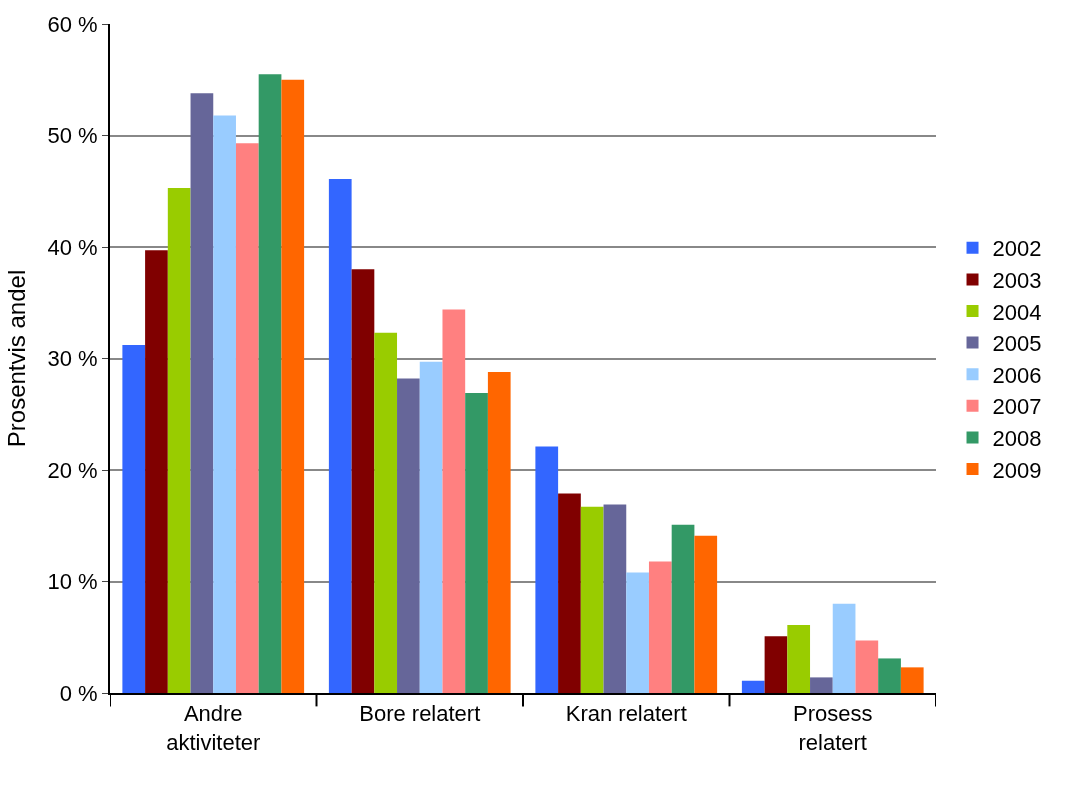 The image size is (1076, 803). I want to click on y-tick-label: 0 %, so click(78, 693).